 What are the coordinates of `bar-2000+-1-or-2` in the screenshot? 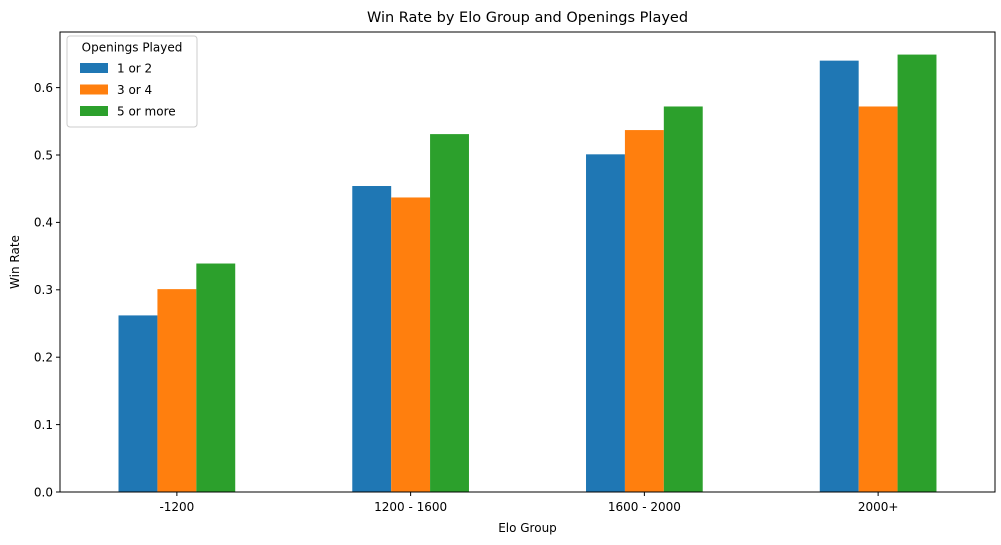 It's located at (839, 276).